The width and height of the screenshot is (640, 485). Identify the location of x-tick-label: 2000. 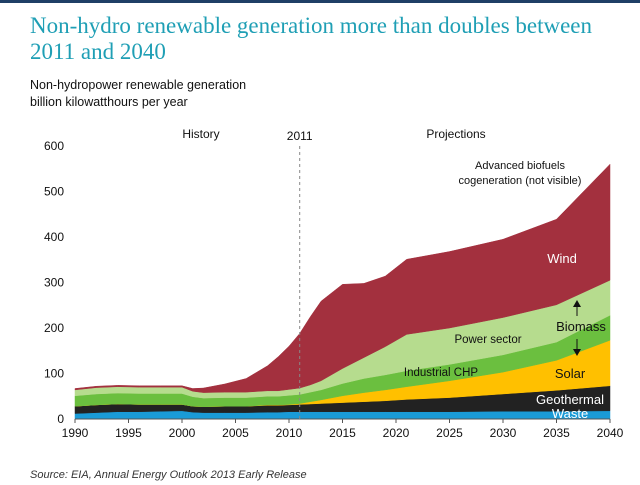
(182, 433).